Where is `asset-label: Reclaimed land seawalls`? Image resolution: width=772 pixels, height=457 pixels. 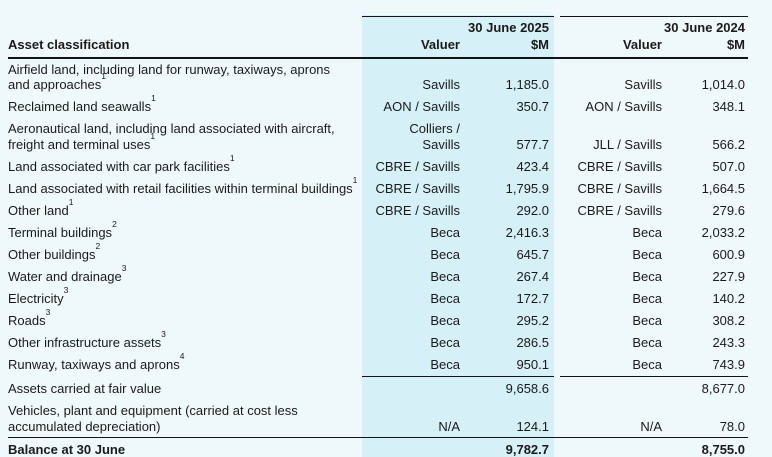
asset-label: Reclaimed land seawalls is located at coordinates (80, 107).